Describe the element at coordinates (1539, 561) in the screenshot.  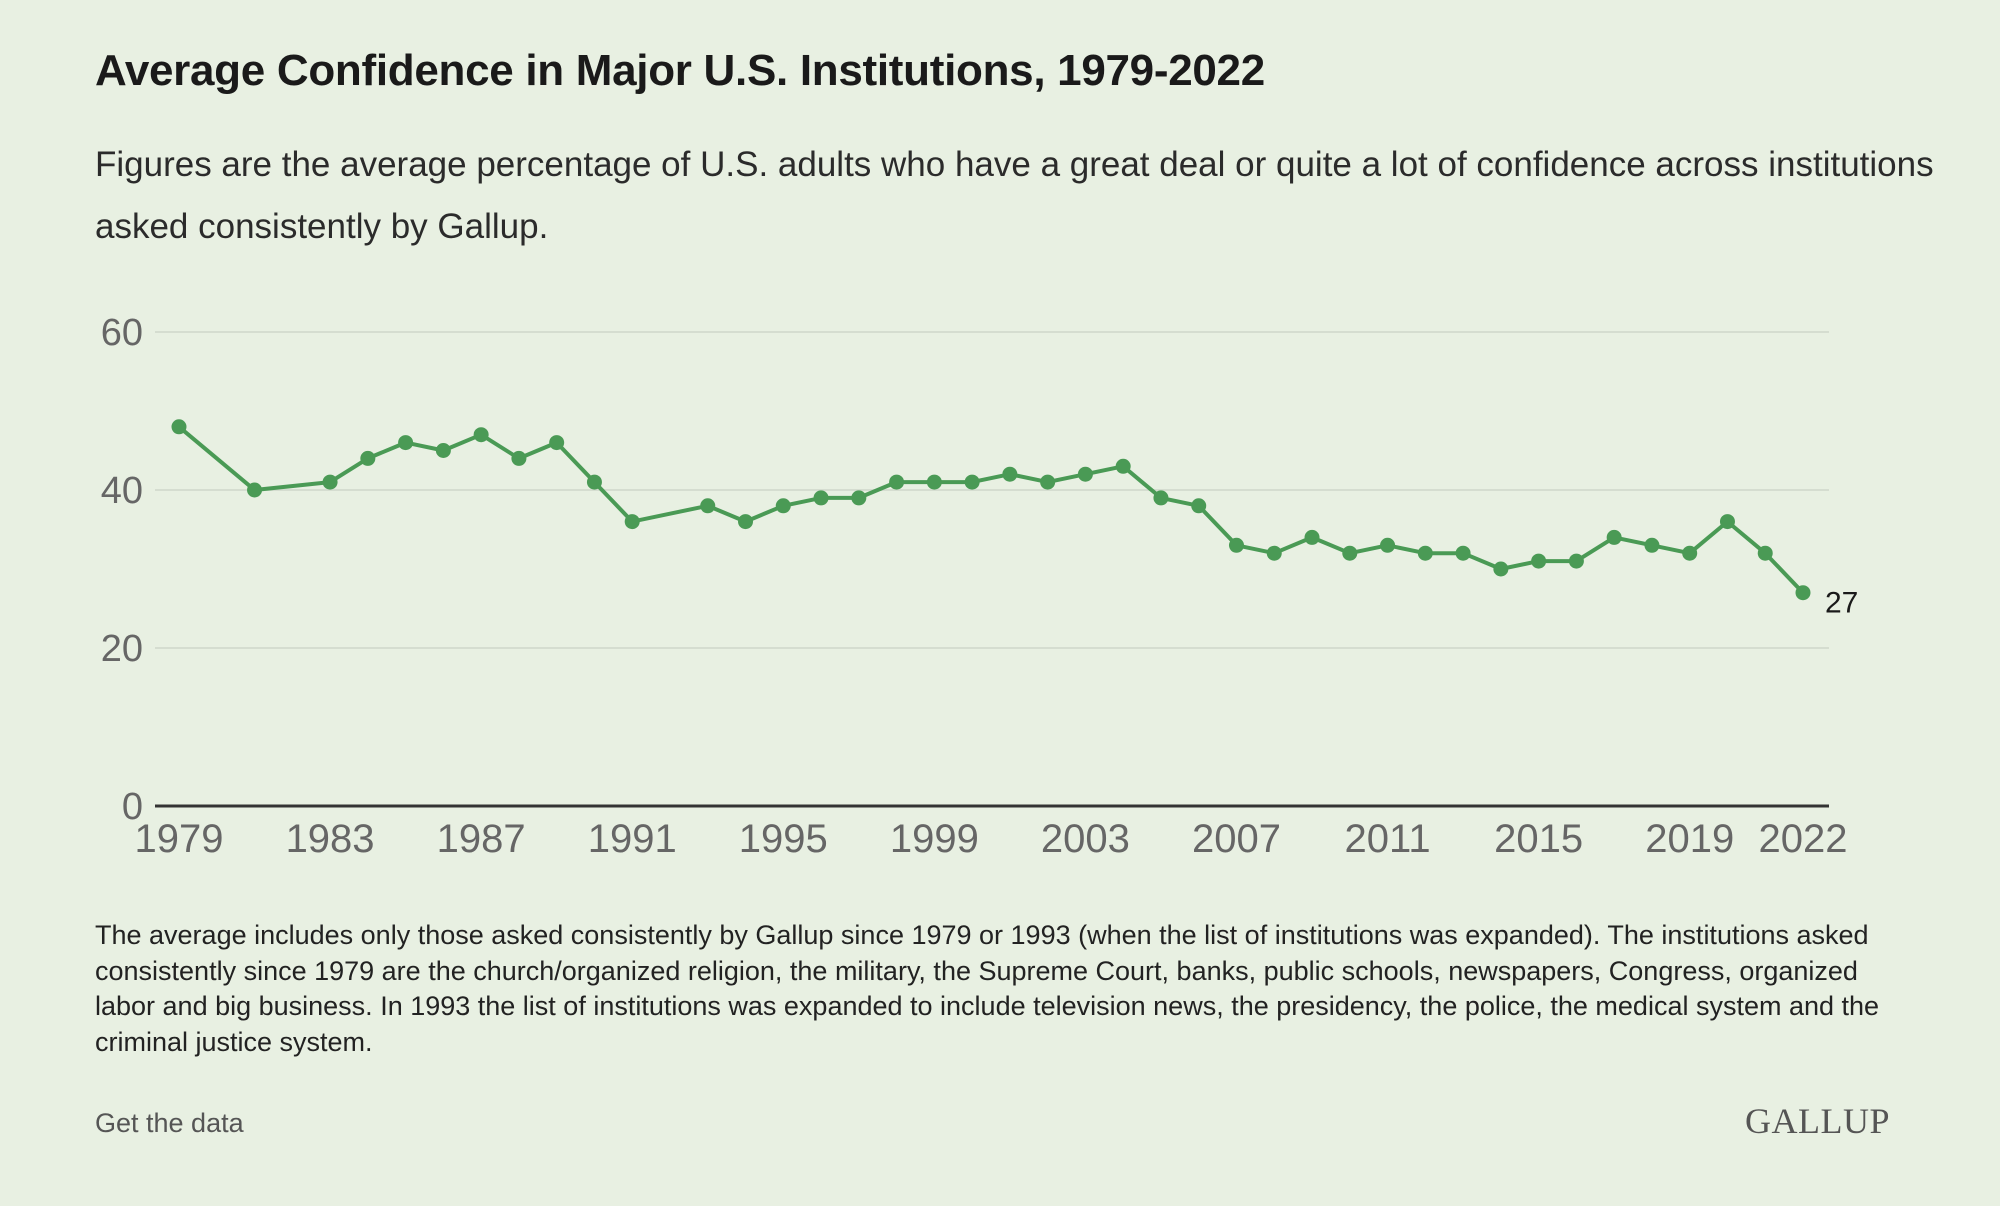
I see `data-point-2015` at that location.